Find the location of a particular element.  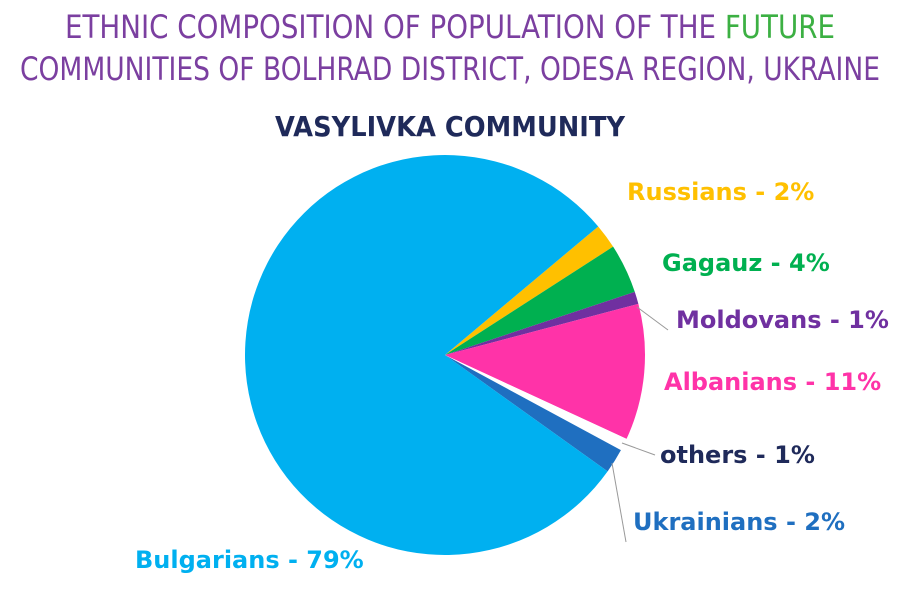

data-label: Moldovans - 1% is located at coordinates (782, 320).